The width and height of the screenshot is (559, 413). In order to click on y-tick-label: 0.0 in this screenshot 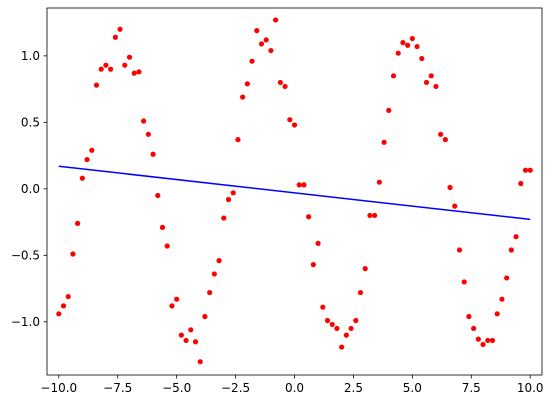, I will do `click(30, 189)`.